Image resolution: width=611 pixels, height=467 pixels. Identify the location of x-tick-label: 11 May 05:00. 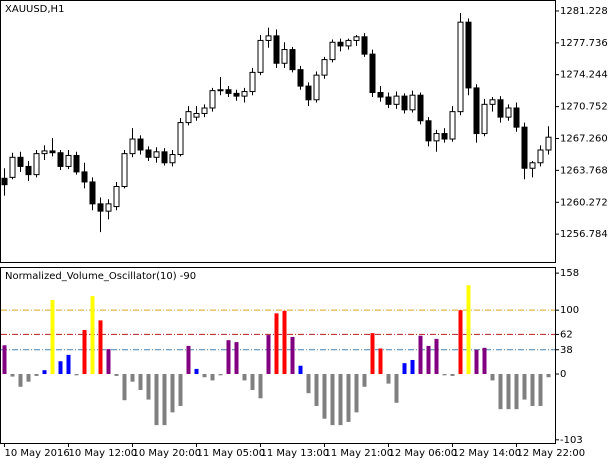
(231, 453).